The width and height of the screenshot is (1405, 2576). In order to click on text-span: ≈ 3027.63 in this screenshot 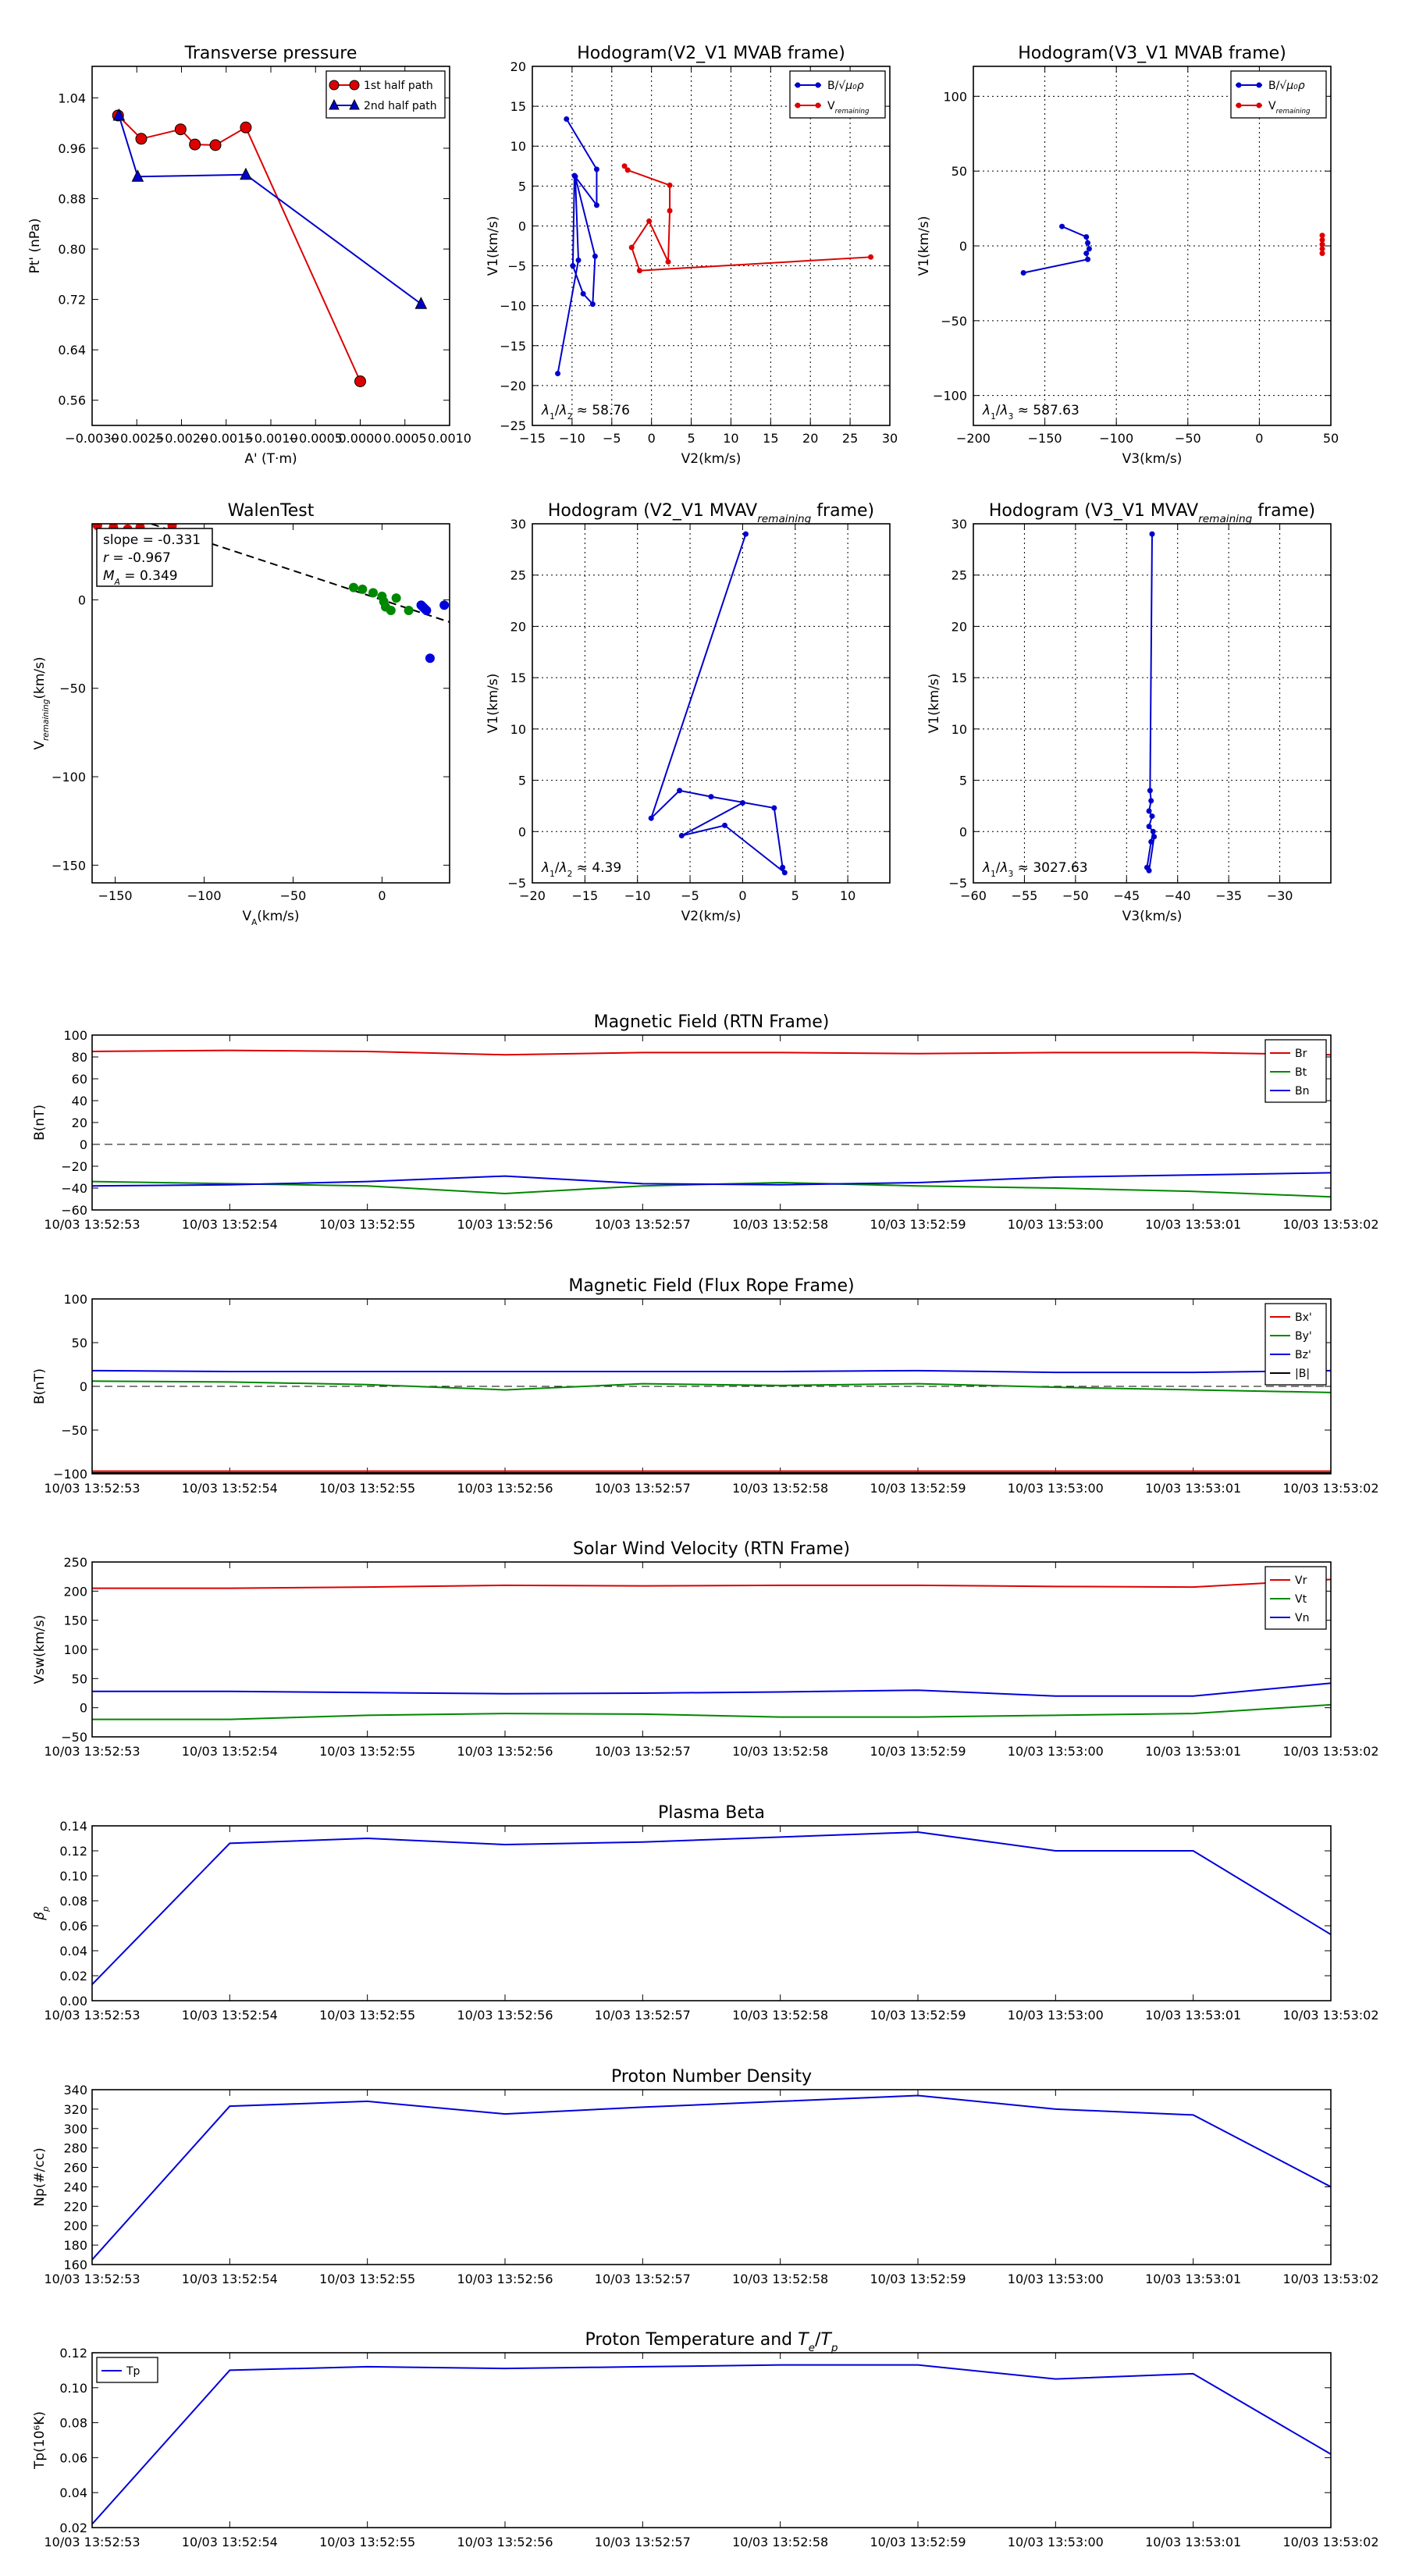, I will do `click(1050, 868)`.